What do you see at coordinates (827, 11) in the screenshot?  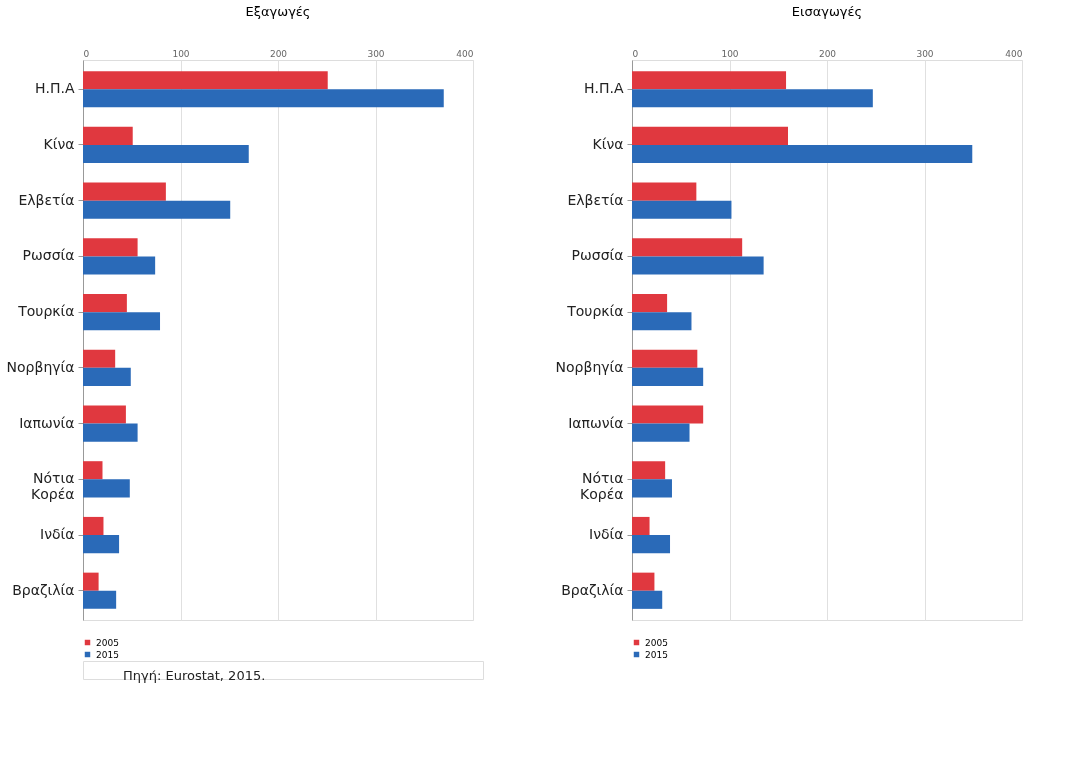 I see `chart-title: Εισαγωγές` at bounding box center [827, 11].